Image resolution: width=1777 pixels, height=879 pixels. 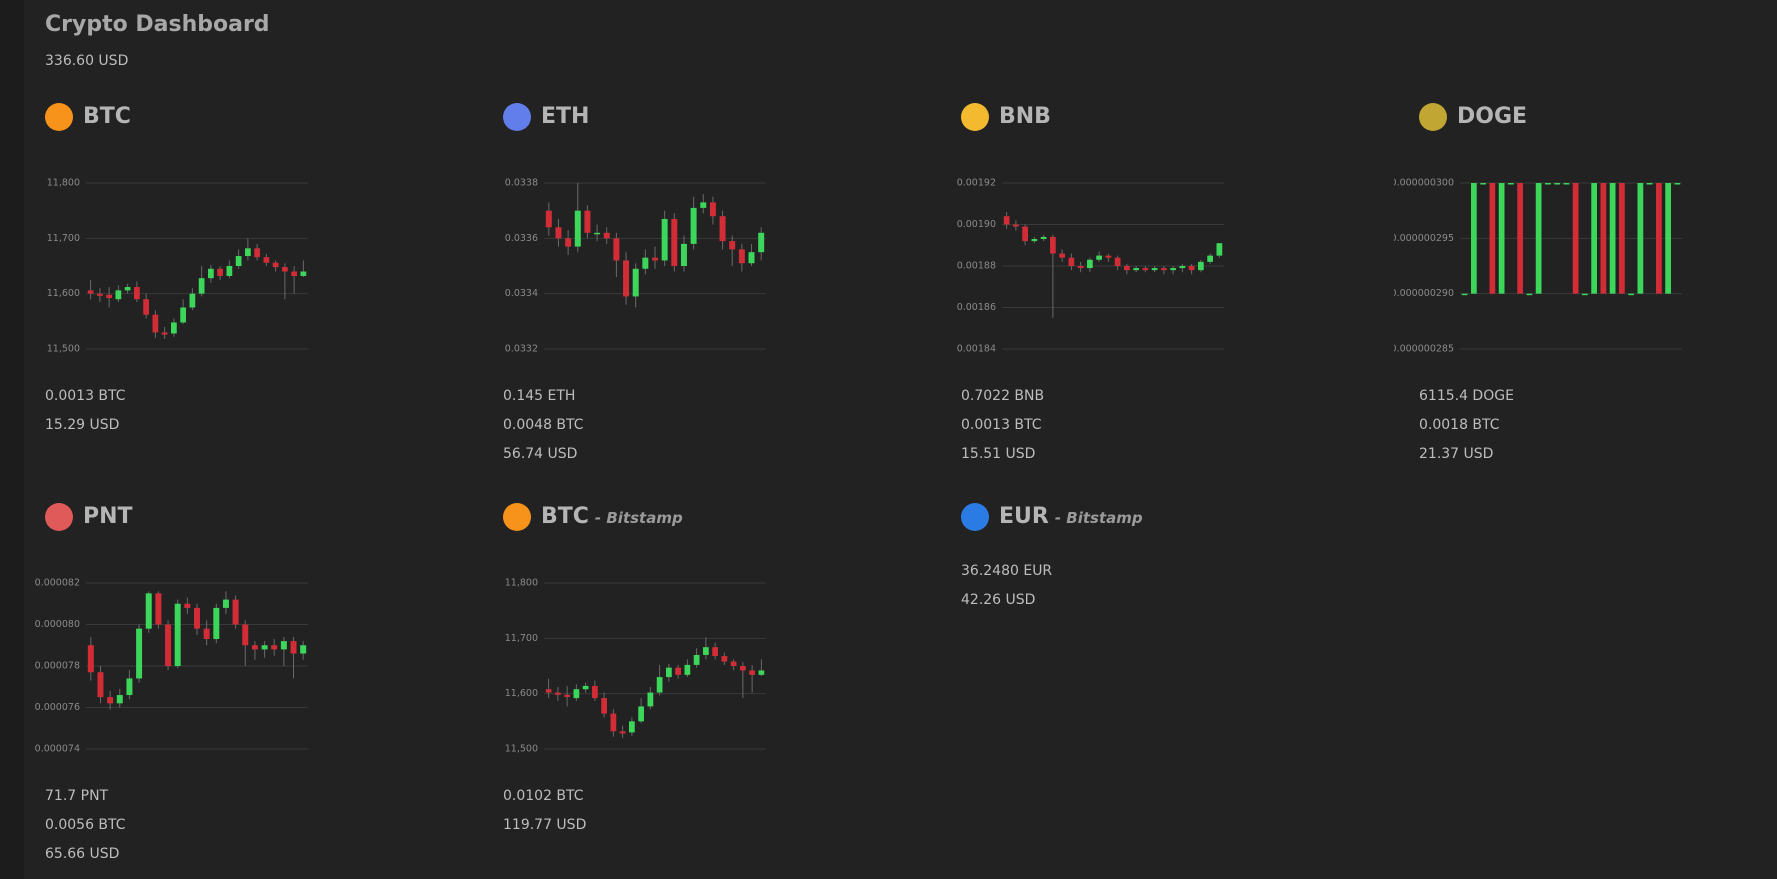 What do you see at coordinates (1424, 183) in the screenshot?
I see `y-tick-label: 0.000000300` at bounding box center [1424, 183].